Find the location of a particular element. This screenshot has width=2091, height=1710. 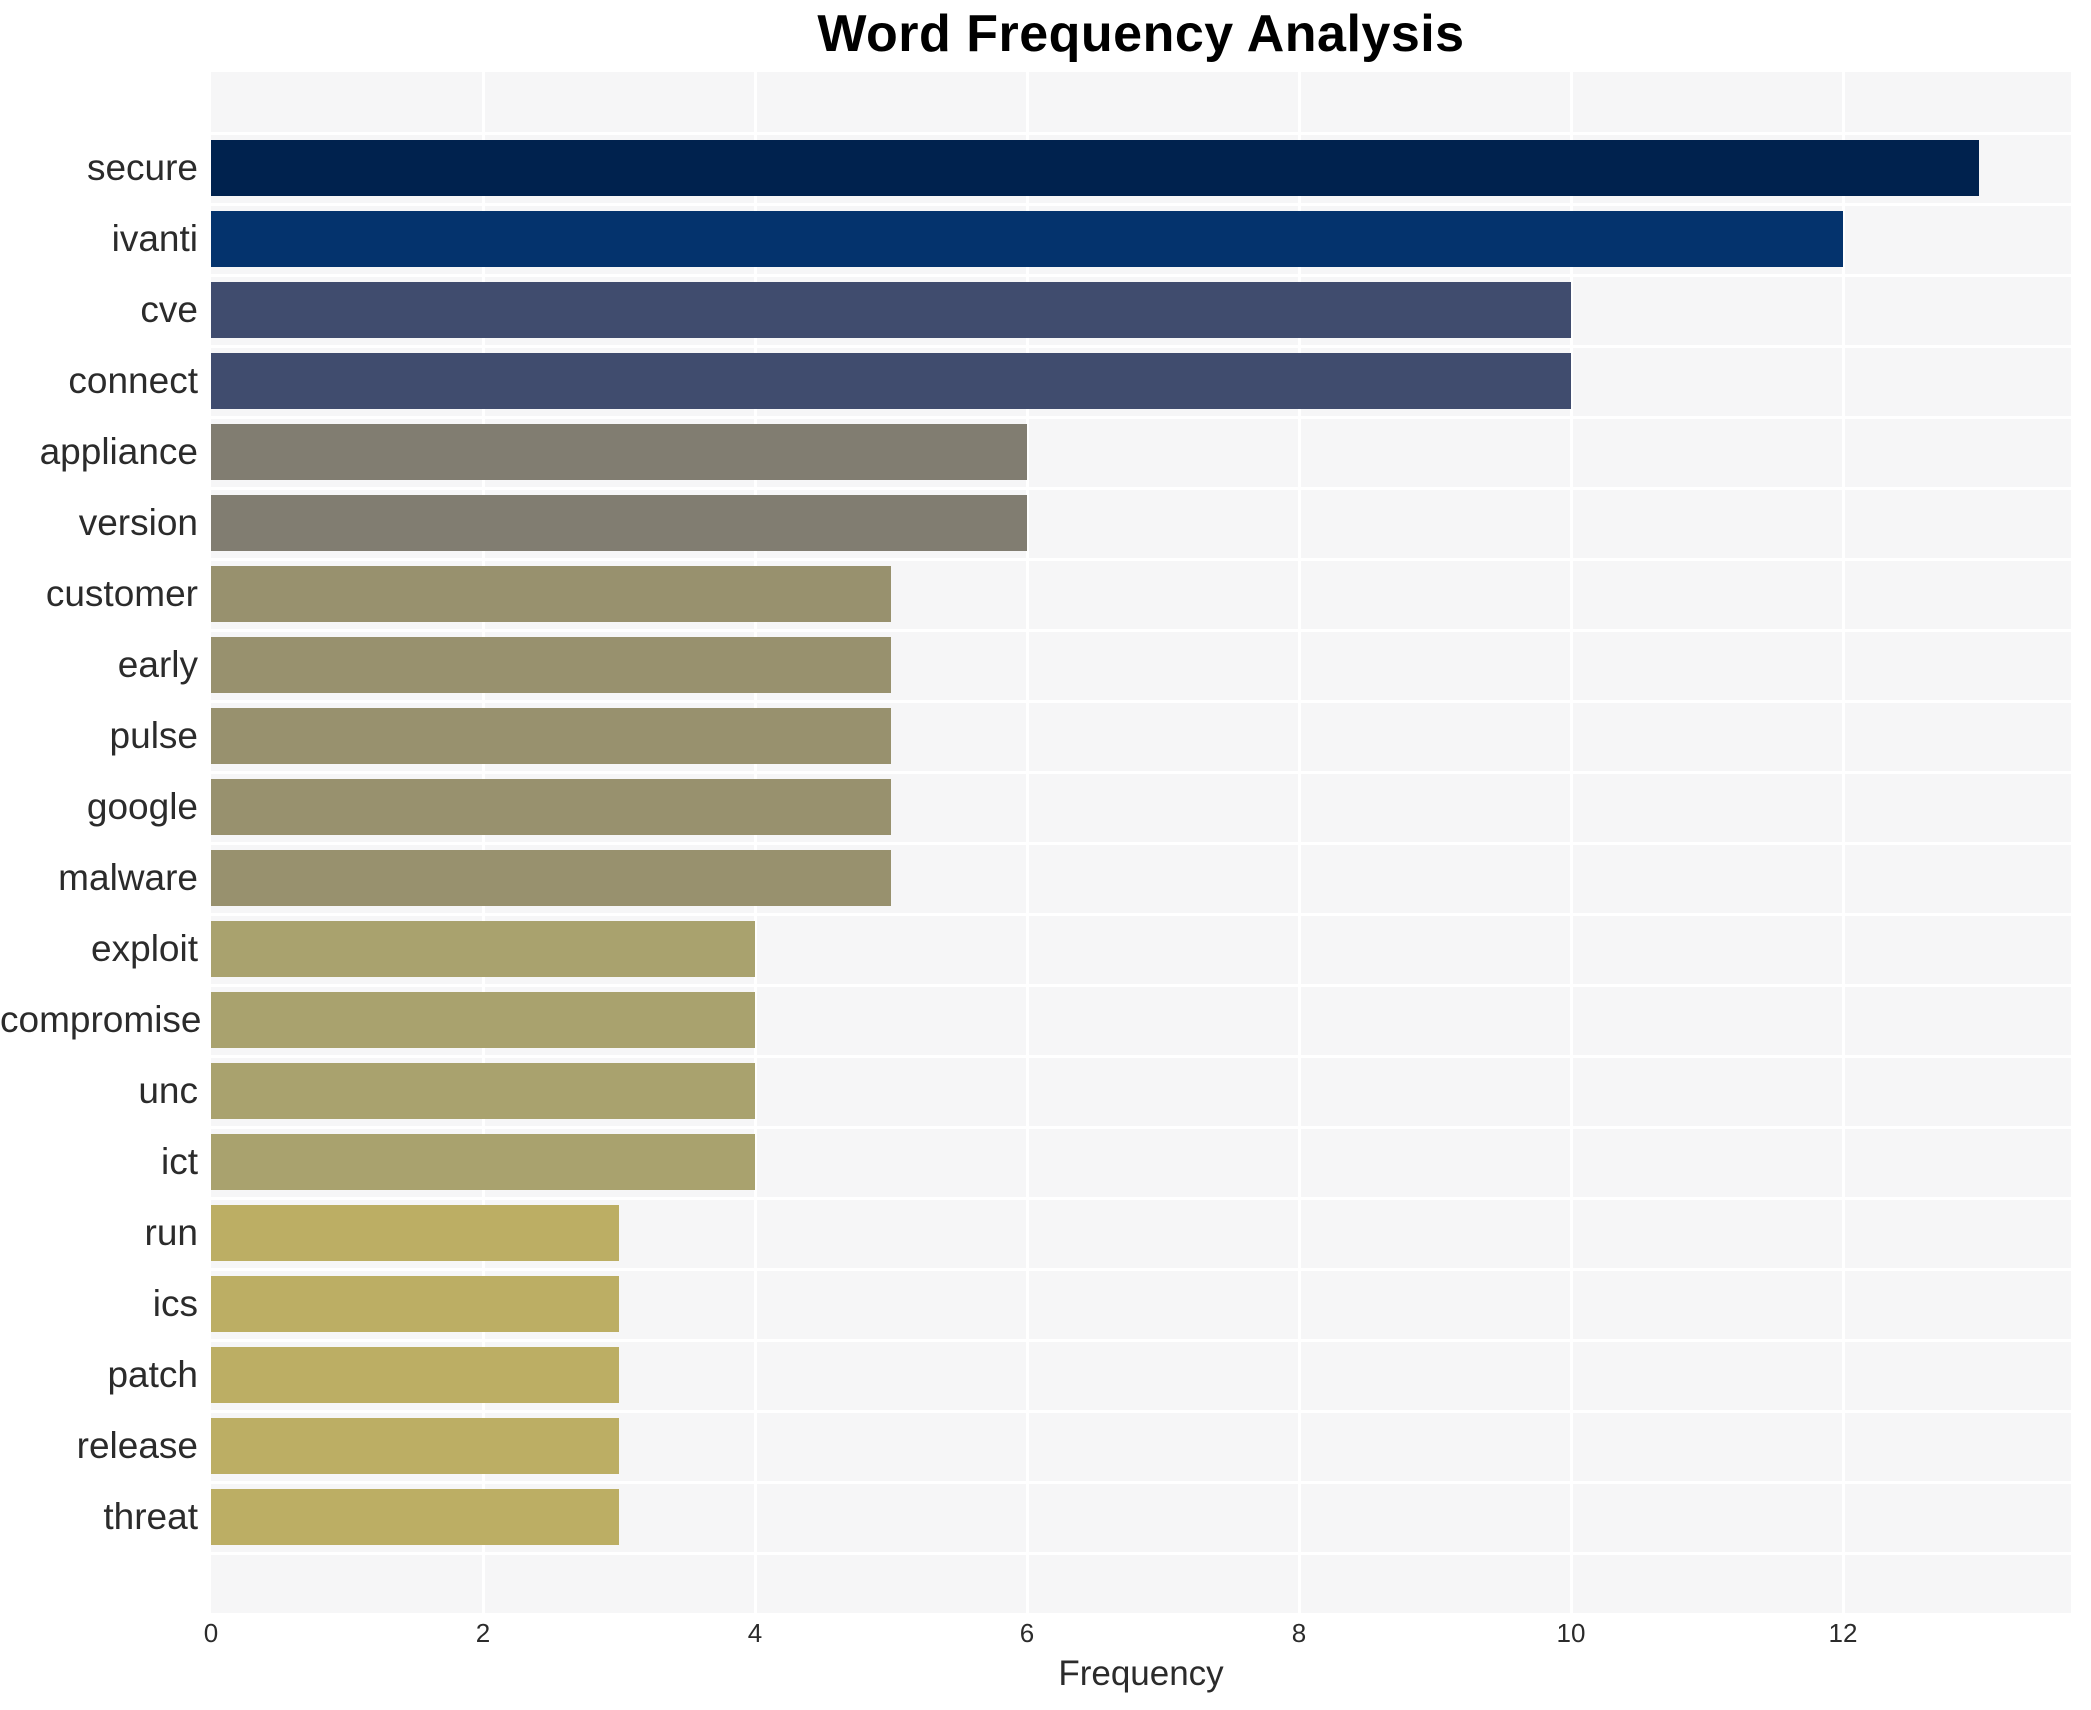

bar-secure is located at coordinates (1095, 168).